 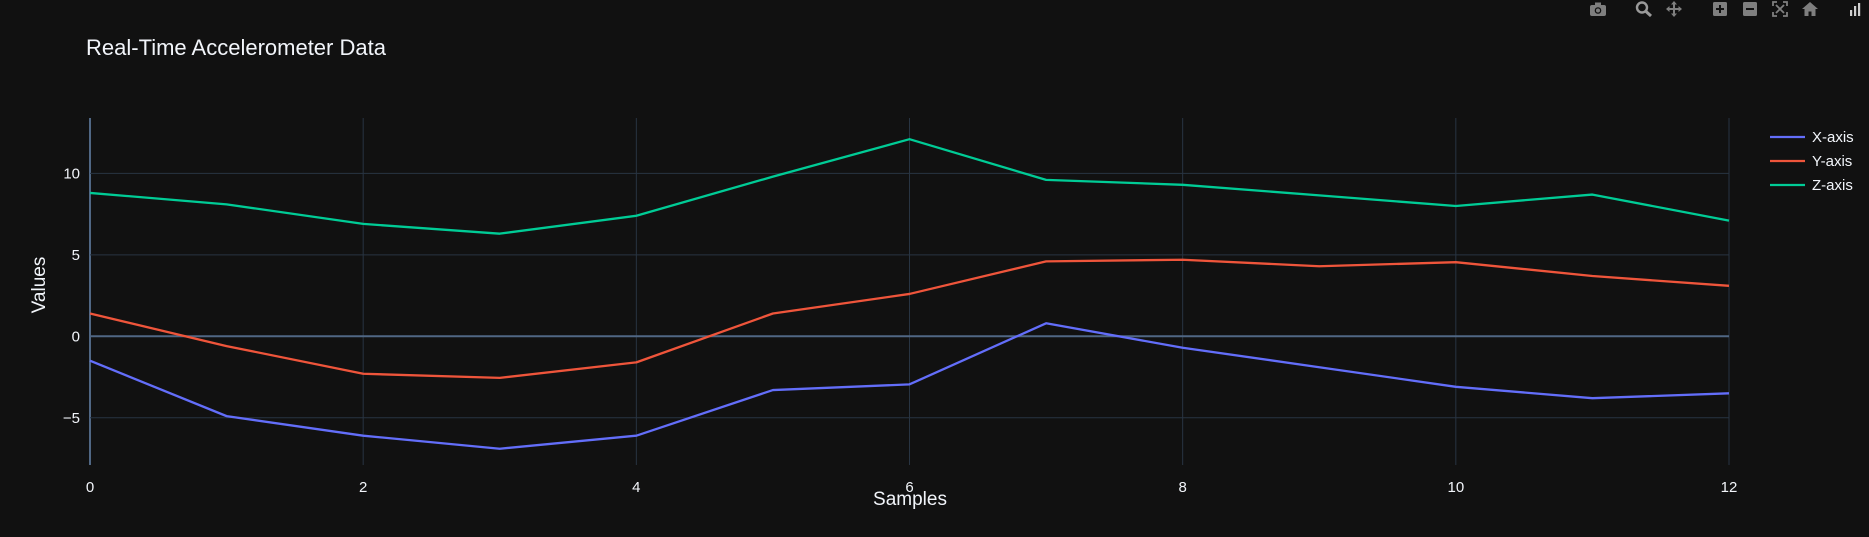 I want to click on legend-label: X-axis, so click(x=1833, y=137).